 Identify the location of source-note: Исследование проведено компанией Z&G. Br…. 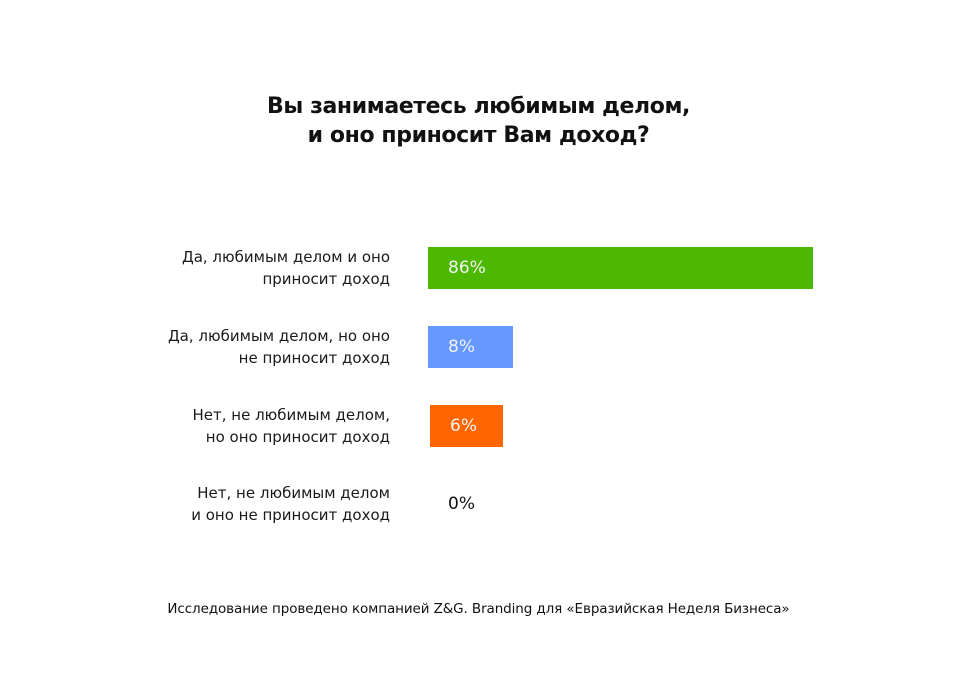
(478, 609).